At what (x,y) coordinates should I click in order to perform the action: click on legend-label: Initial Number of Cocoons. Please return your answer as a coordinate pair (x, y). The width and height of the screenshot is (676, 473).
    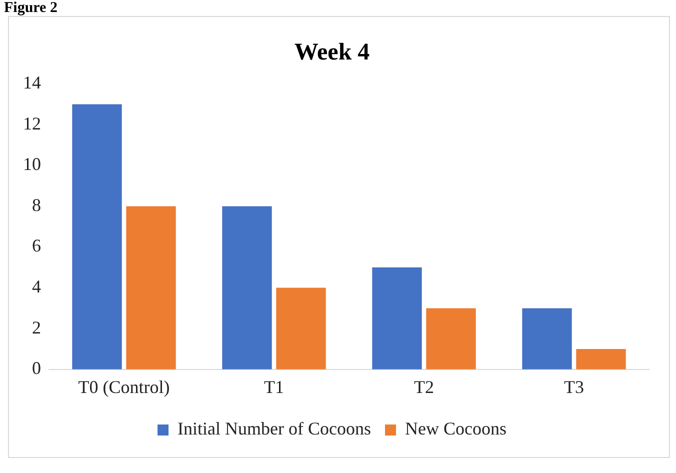
    Looking at the image, I should click on (274, 428).